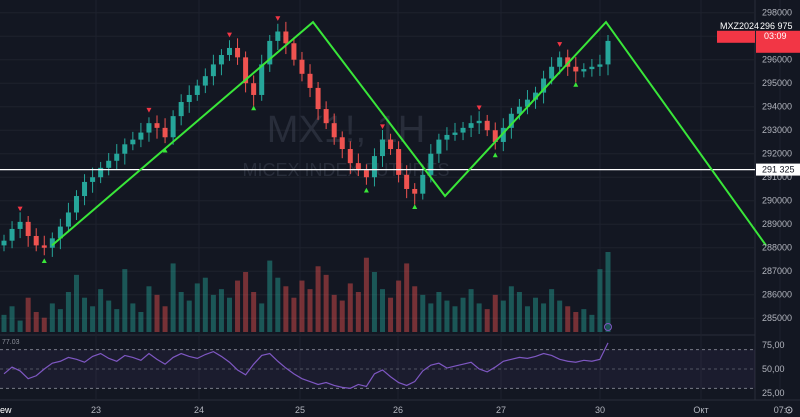 The width and height of the screenshot is (800, 417). I want to click on price-tick-label: 289000, so click(777, 224).